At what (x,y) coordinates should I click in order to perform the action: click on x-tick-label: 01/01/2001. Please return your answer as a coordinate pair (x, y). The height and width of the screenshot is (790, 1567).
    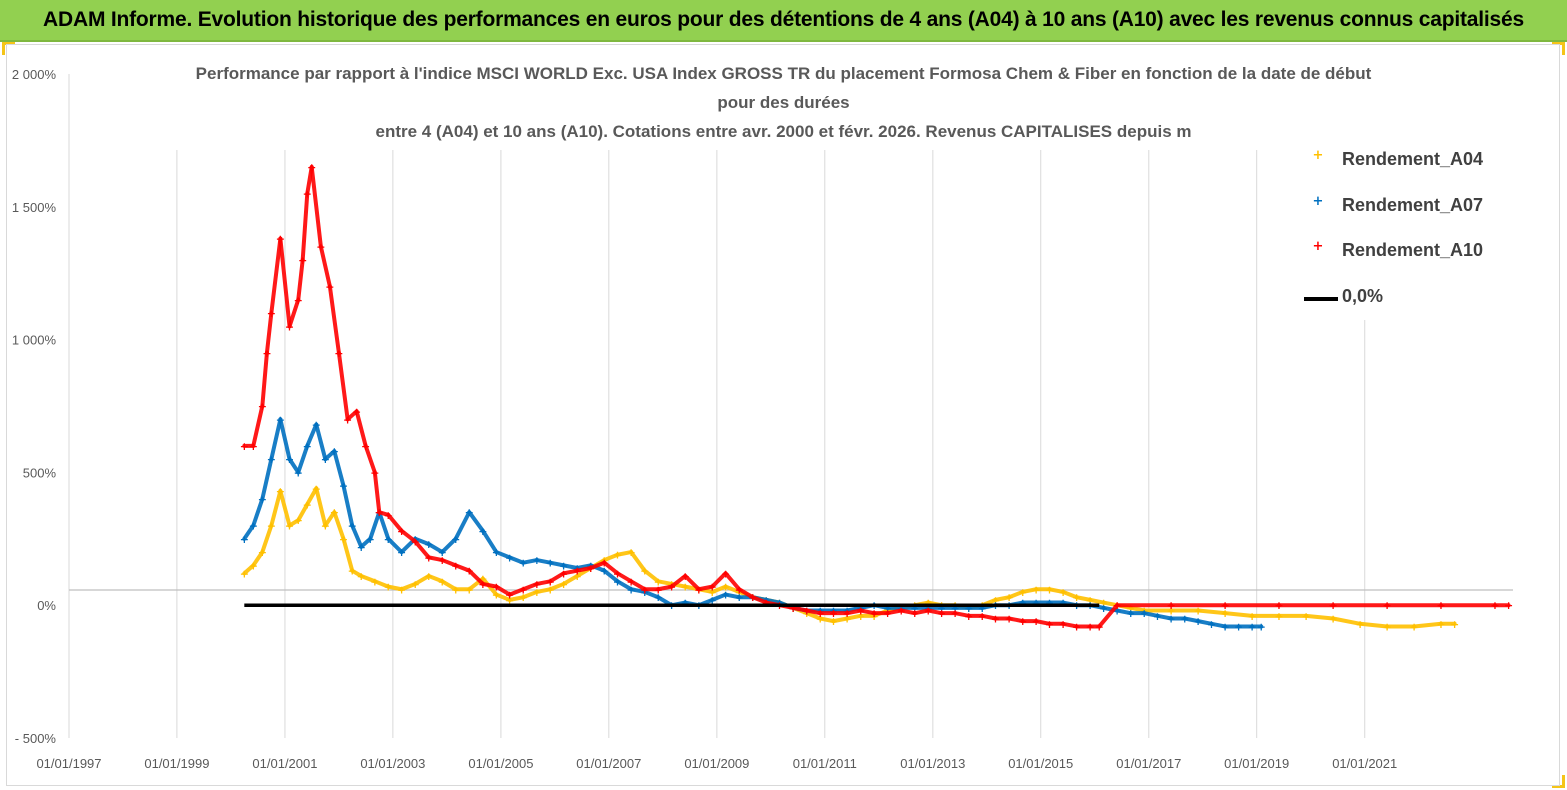
    Looking at the image, I should click on (284, 763).